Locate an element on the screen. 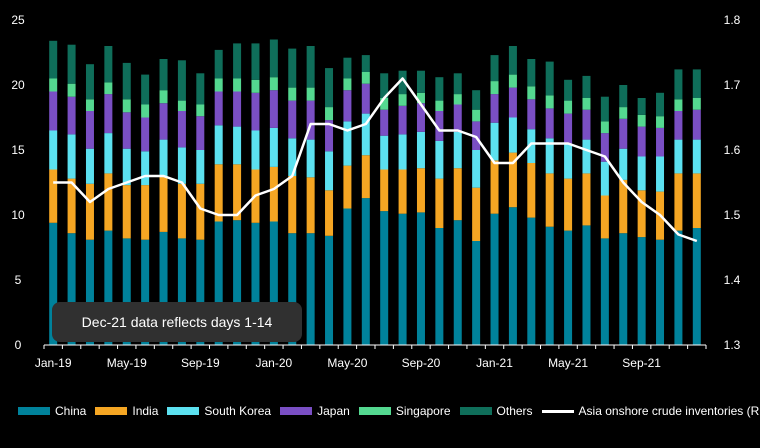 The width and height of the screenshot is (760, 448). legend-item: Others is located at coordinates (496, 411).